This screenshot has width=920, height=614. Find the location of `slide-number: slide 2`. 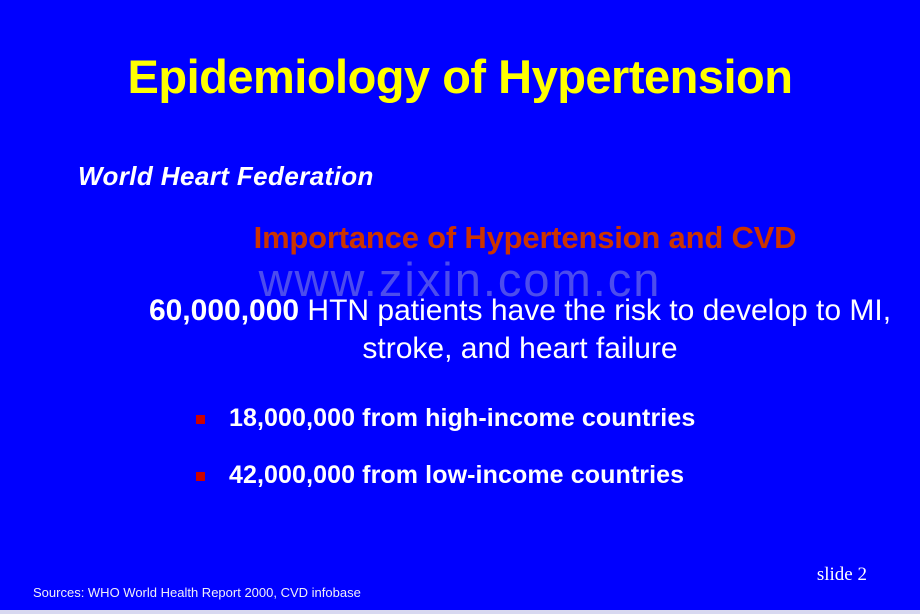

slide-number: slide 2 is located at coordinates (841, 574).